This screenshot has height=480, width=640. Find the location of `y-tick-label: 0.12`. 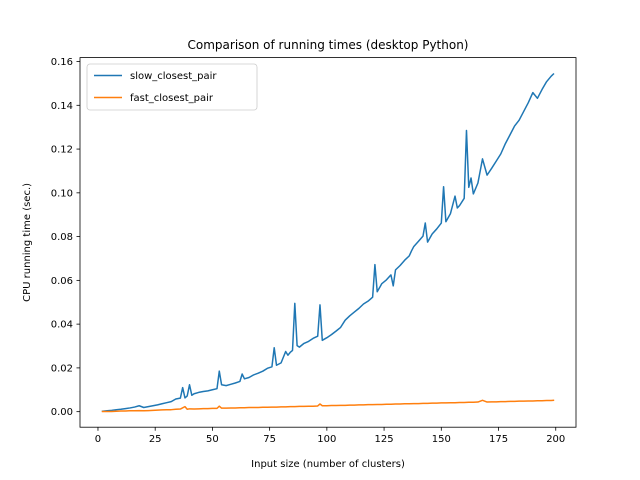

y-tick-label: 0.12 is located at coordinates (62, 150).